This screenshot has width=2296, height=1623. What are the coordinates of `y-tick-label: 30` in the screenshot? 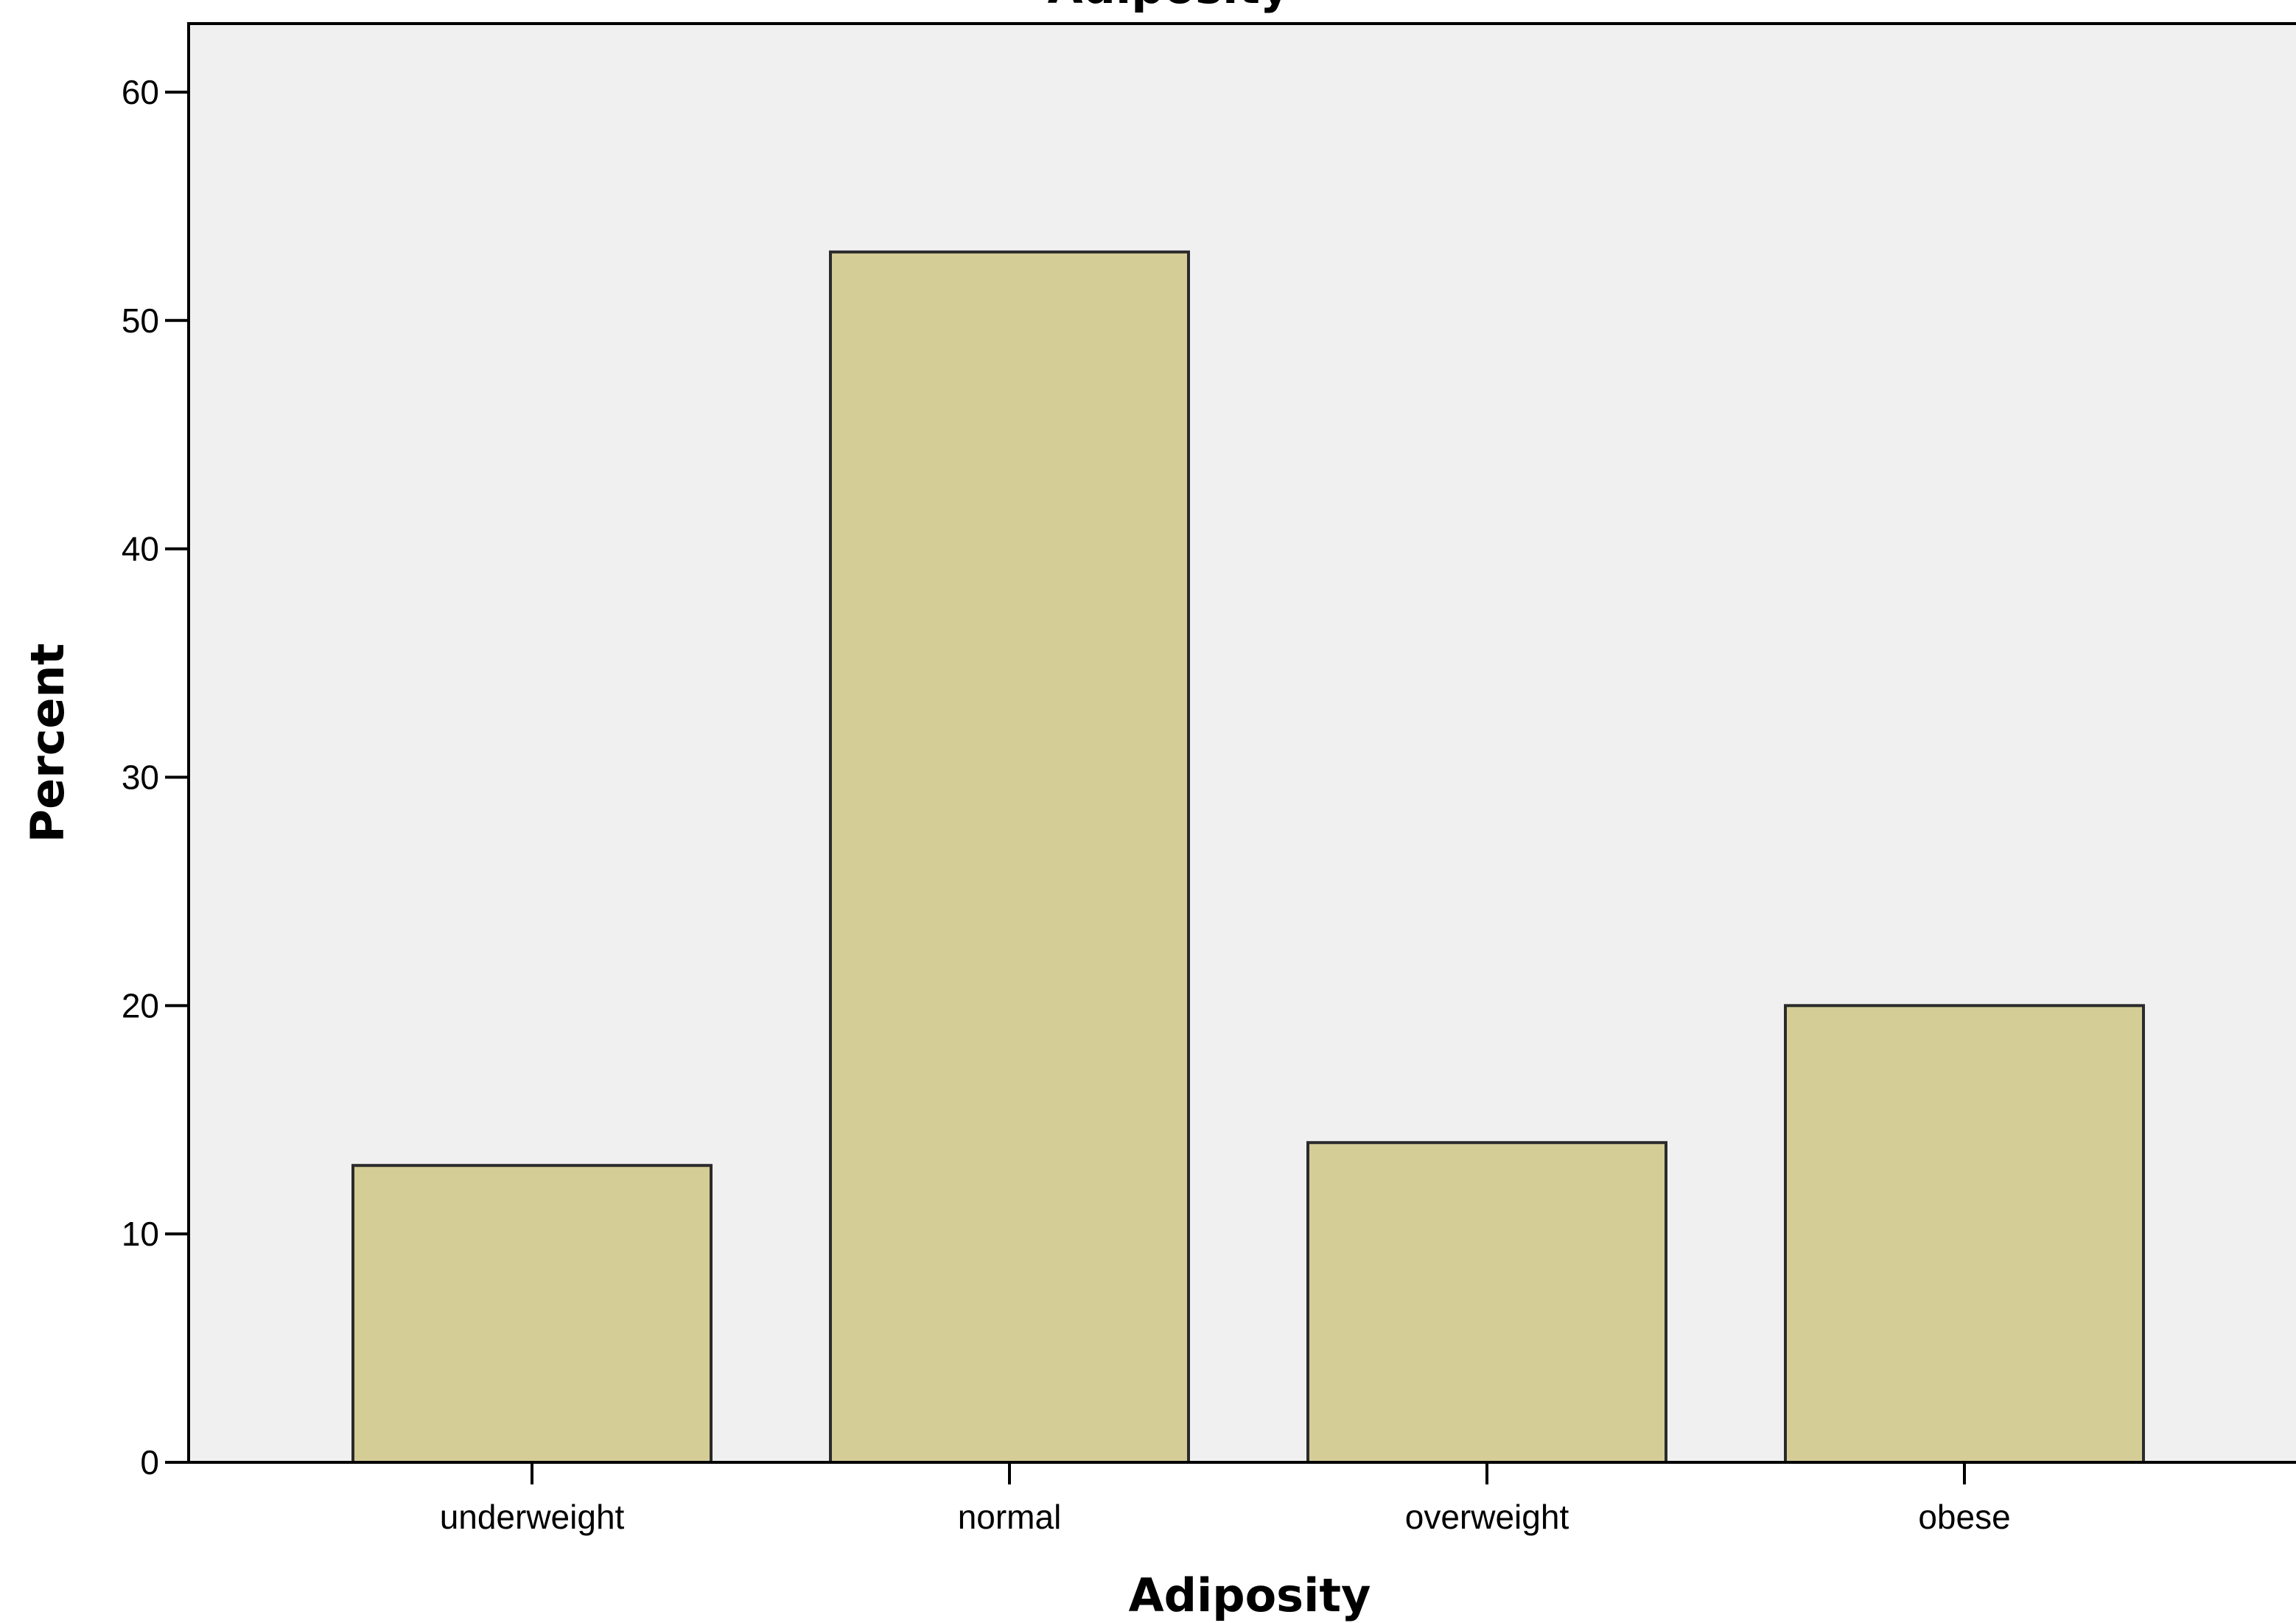 It's located at (140, 777).